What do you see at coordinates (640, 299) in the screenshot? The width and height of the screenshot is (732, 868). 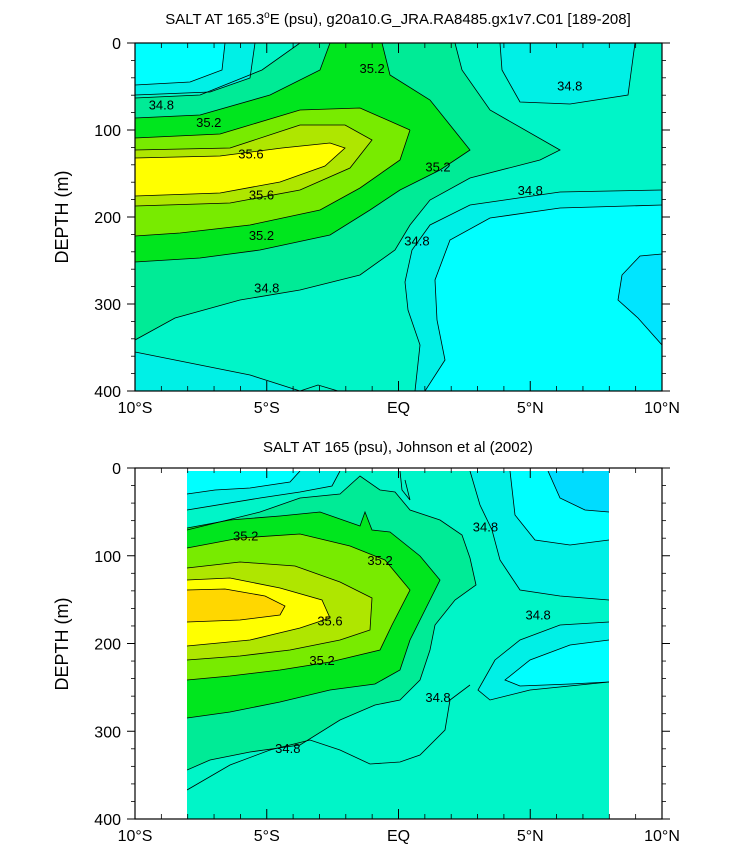 I see `p1-fill-fresh-deep-core` at bounding box center [640, 299].